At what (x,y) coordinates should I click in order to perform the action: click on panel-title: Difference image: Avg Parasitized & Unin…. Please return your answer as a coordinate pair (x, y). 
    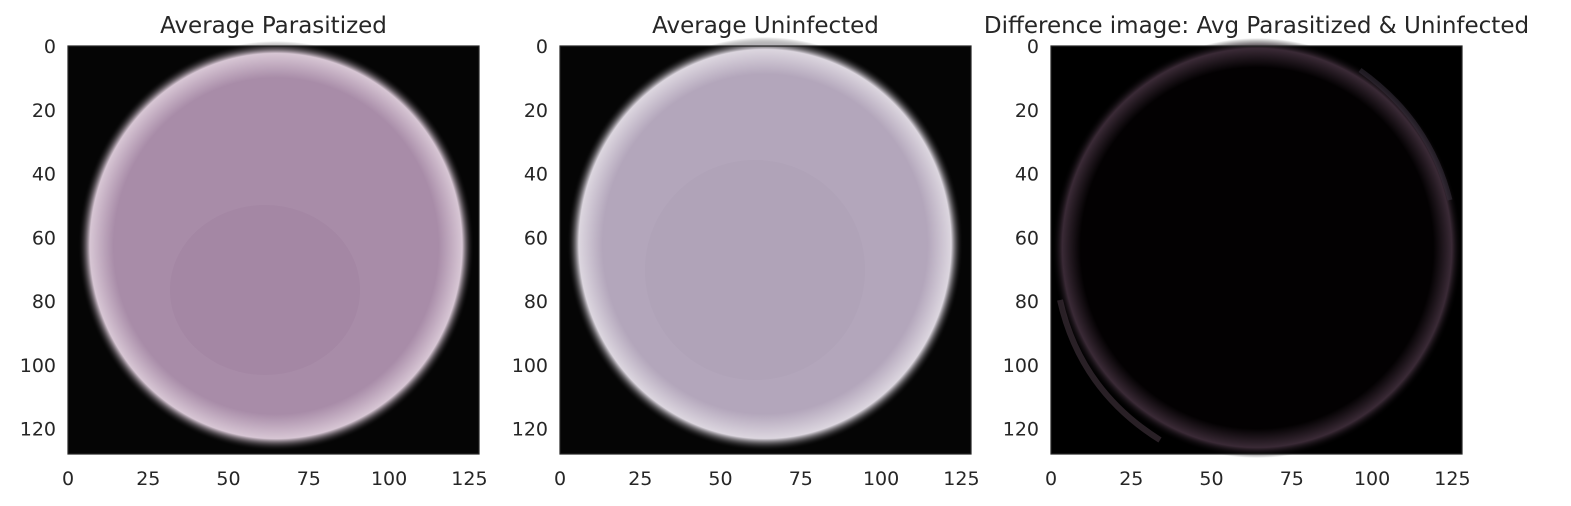
    Looking at the image, I should click on (1256, 26).